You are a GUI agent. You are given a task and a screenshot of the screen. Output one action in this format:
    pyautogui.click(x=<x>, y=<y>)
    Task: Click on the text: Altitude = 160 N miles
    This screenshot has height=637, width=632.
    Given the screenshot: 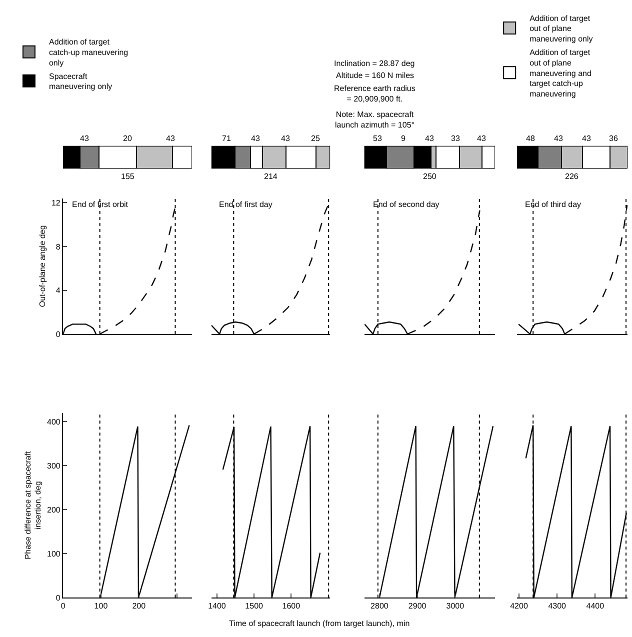 What is the action you would take?
    pyautogui.click(x=375, y=75)
    